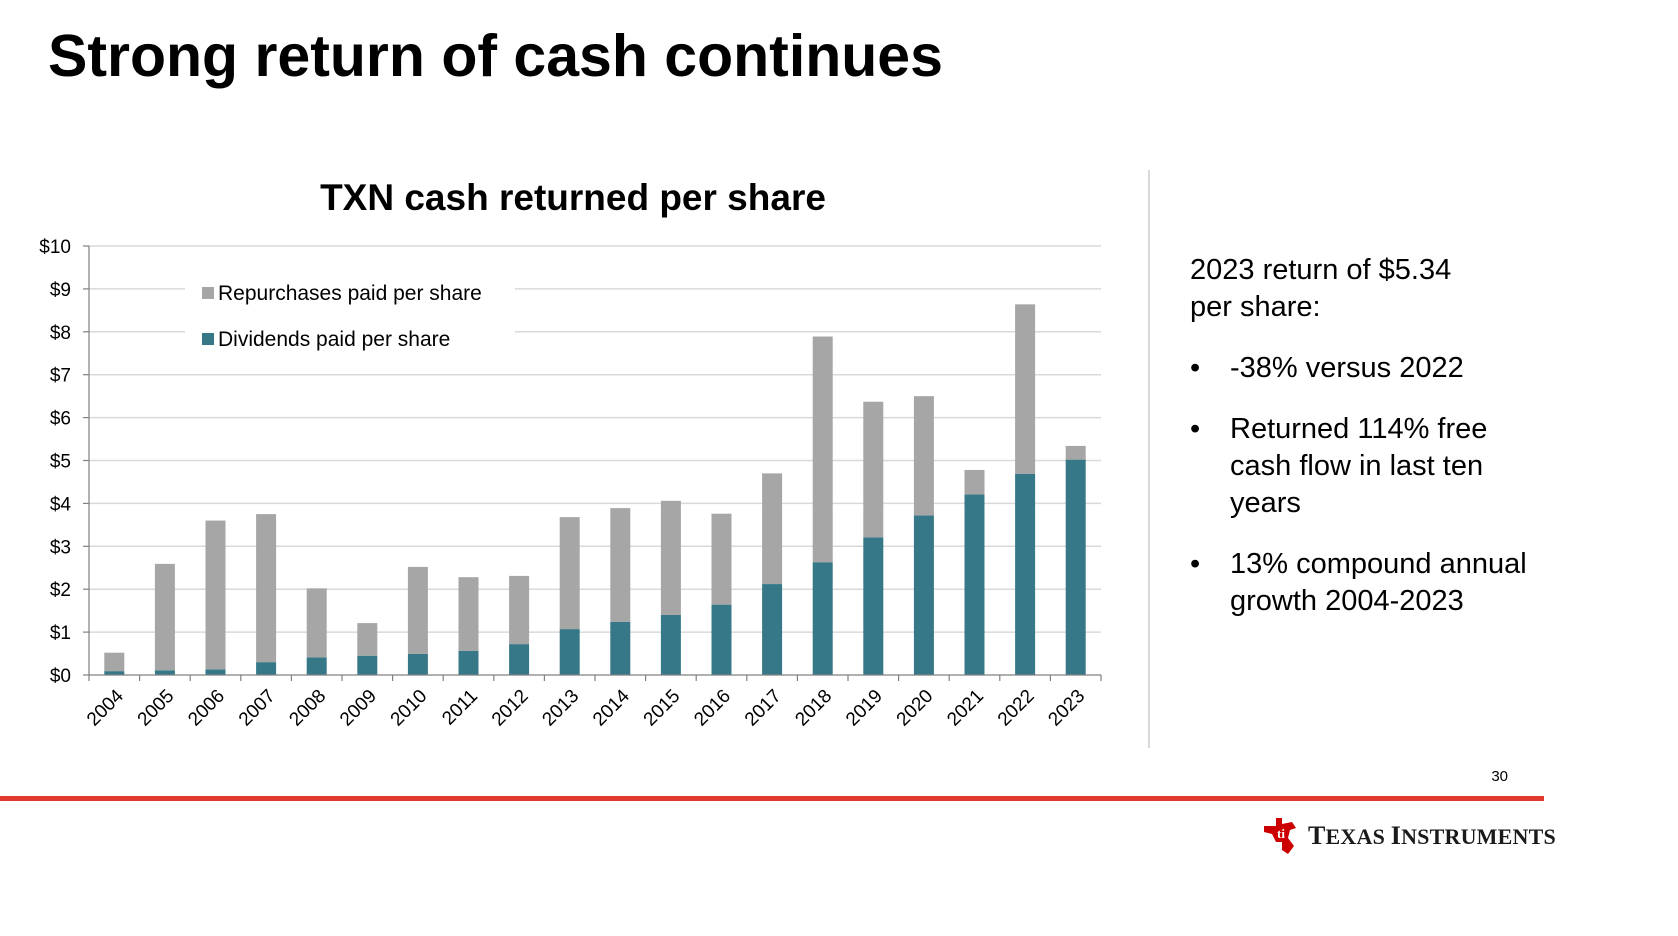  What do you see at coordinates (662, 708) in the screenshot?
I see `x-tick-label: 2015` at bounding box center [662, 708].